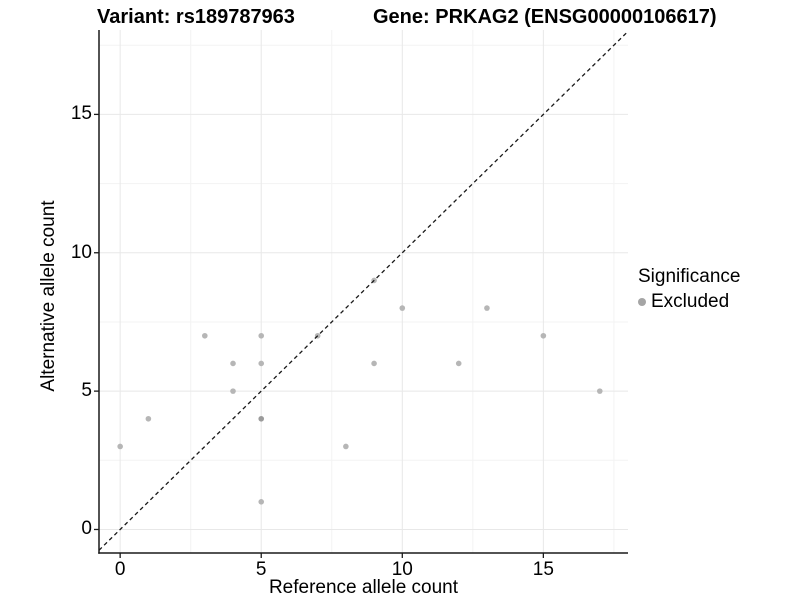 Image resolution: width=800 pixels, height=600 pixels. What do you see at coordinates (48, 296) in the screenshot?
I see `y-axis-title: Alternative allele count` at bounding box center [48, 296].